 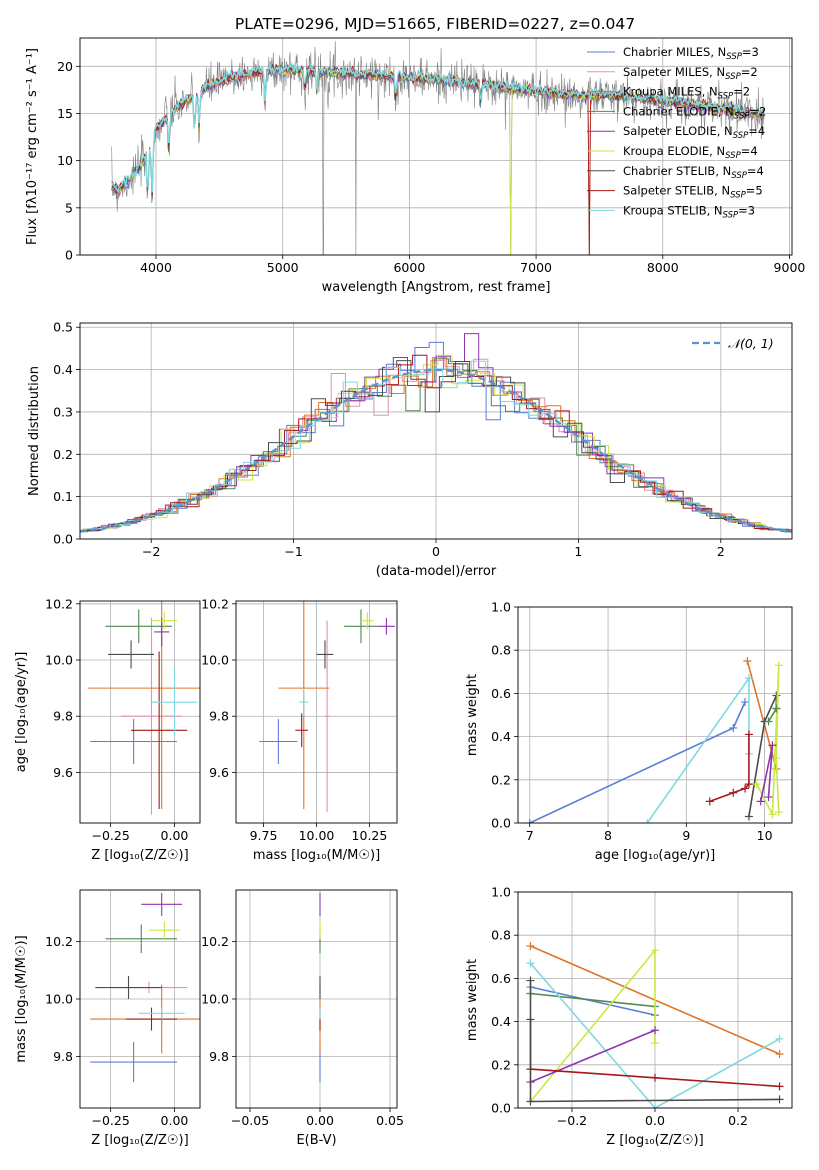 I want to click on weight-line-chabrier-elodie, so click(x=772, y=715).